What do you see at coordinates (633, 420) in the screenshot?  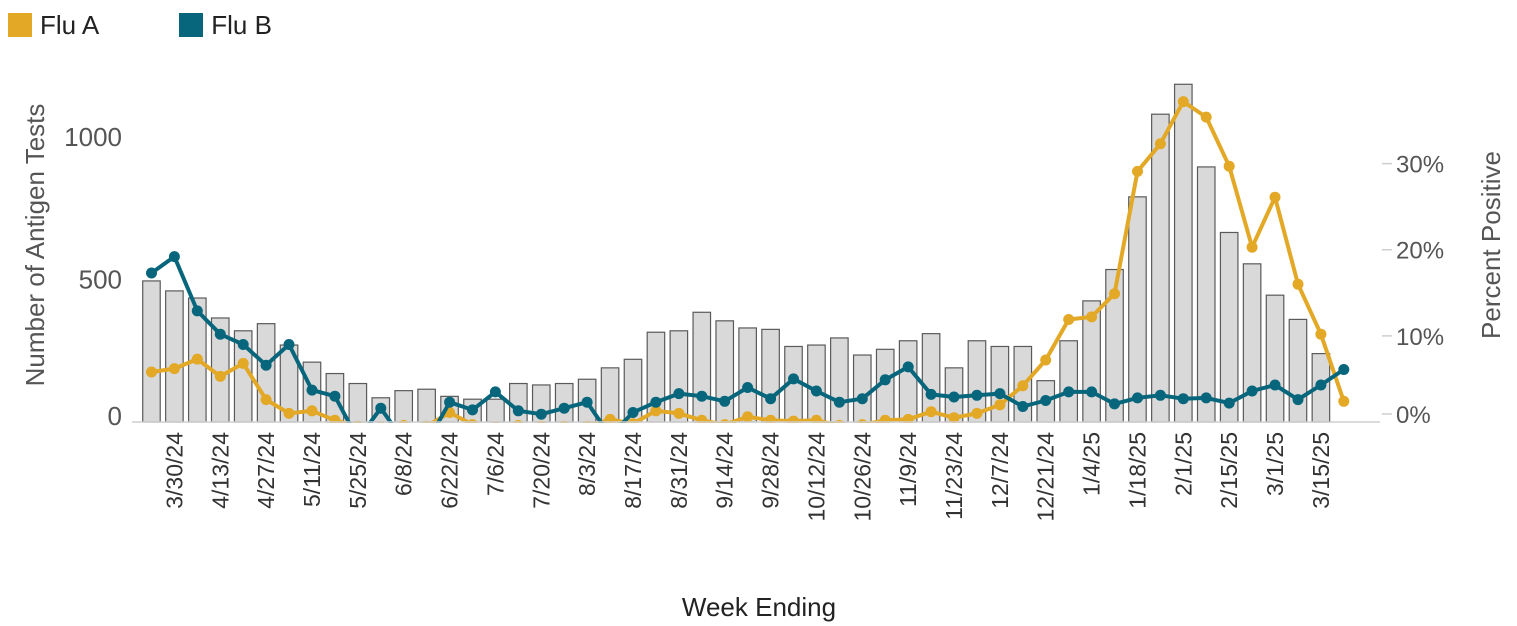 I see `point-flu-a-8/17/24` at bounding box center [633, 420].